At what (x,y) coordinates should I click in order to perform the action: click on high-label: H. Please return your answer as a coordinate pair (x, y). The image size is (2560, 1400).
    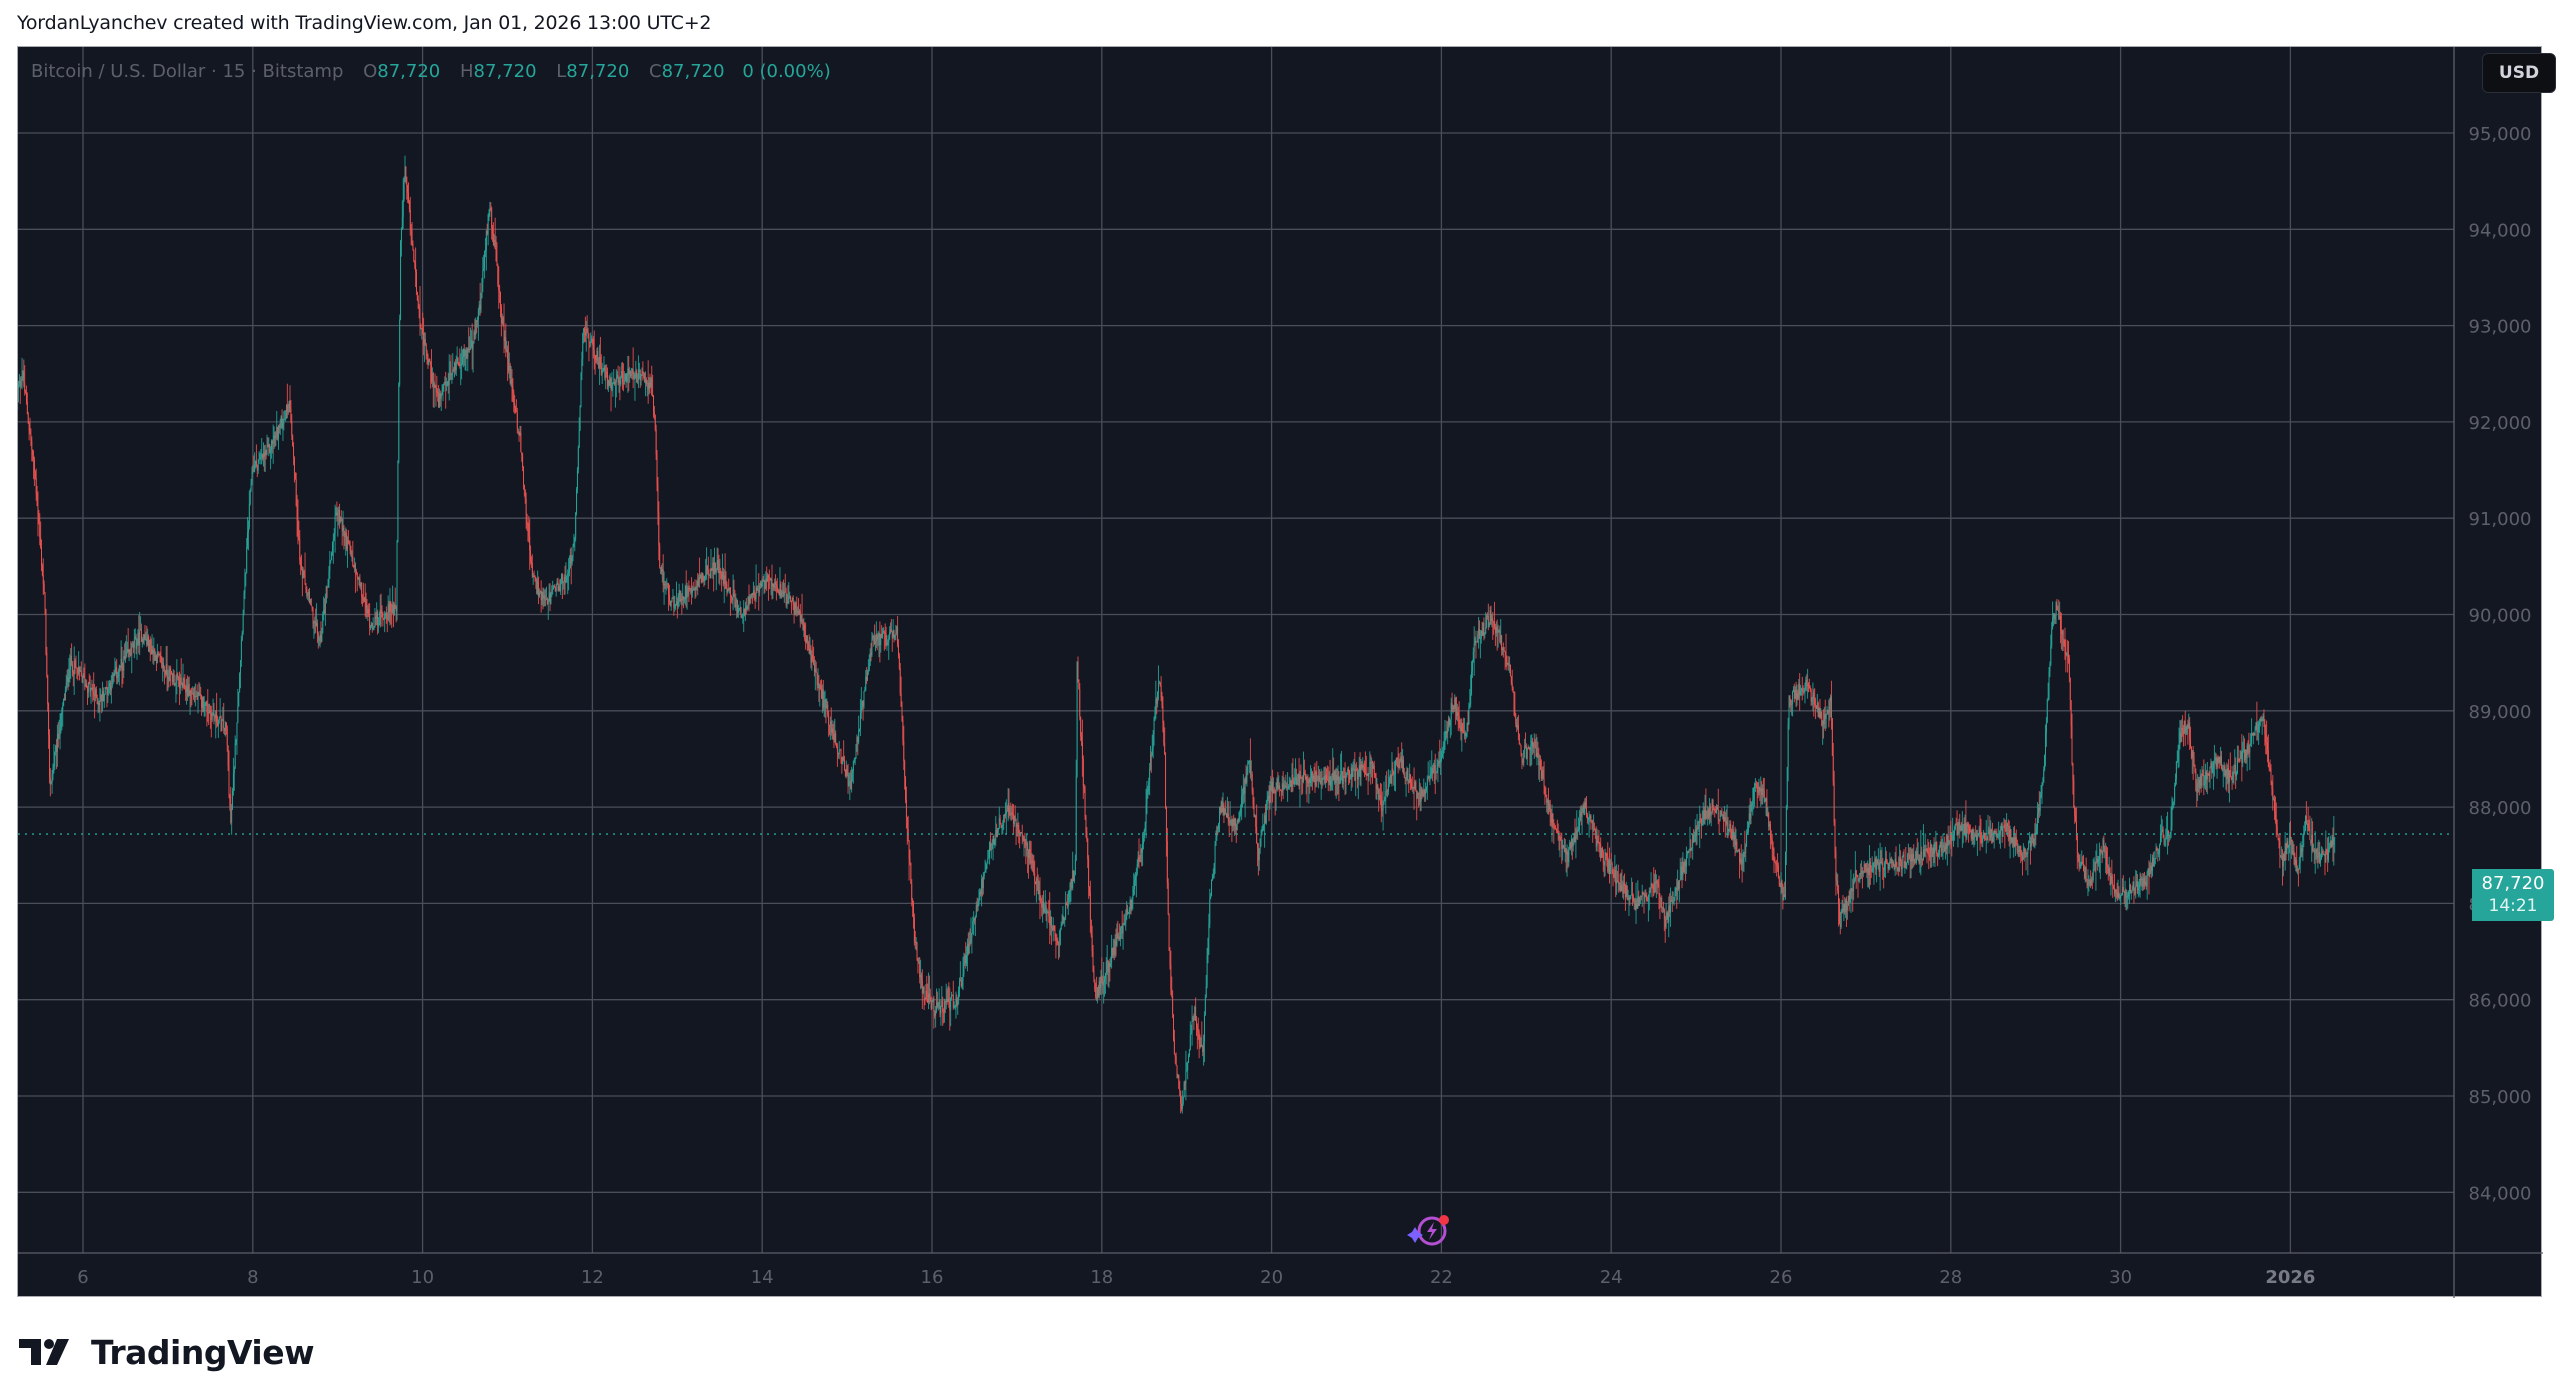
    Looking at the image, I should click on (467, 71).